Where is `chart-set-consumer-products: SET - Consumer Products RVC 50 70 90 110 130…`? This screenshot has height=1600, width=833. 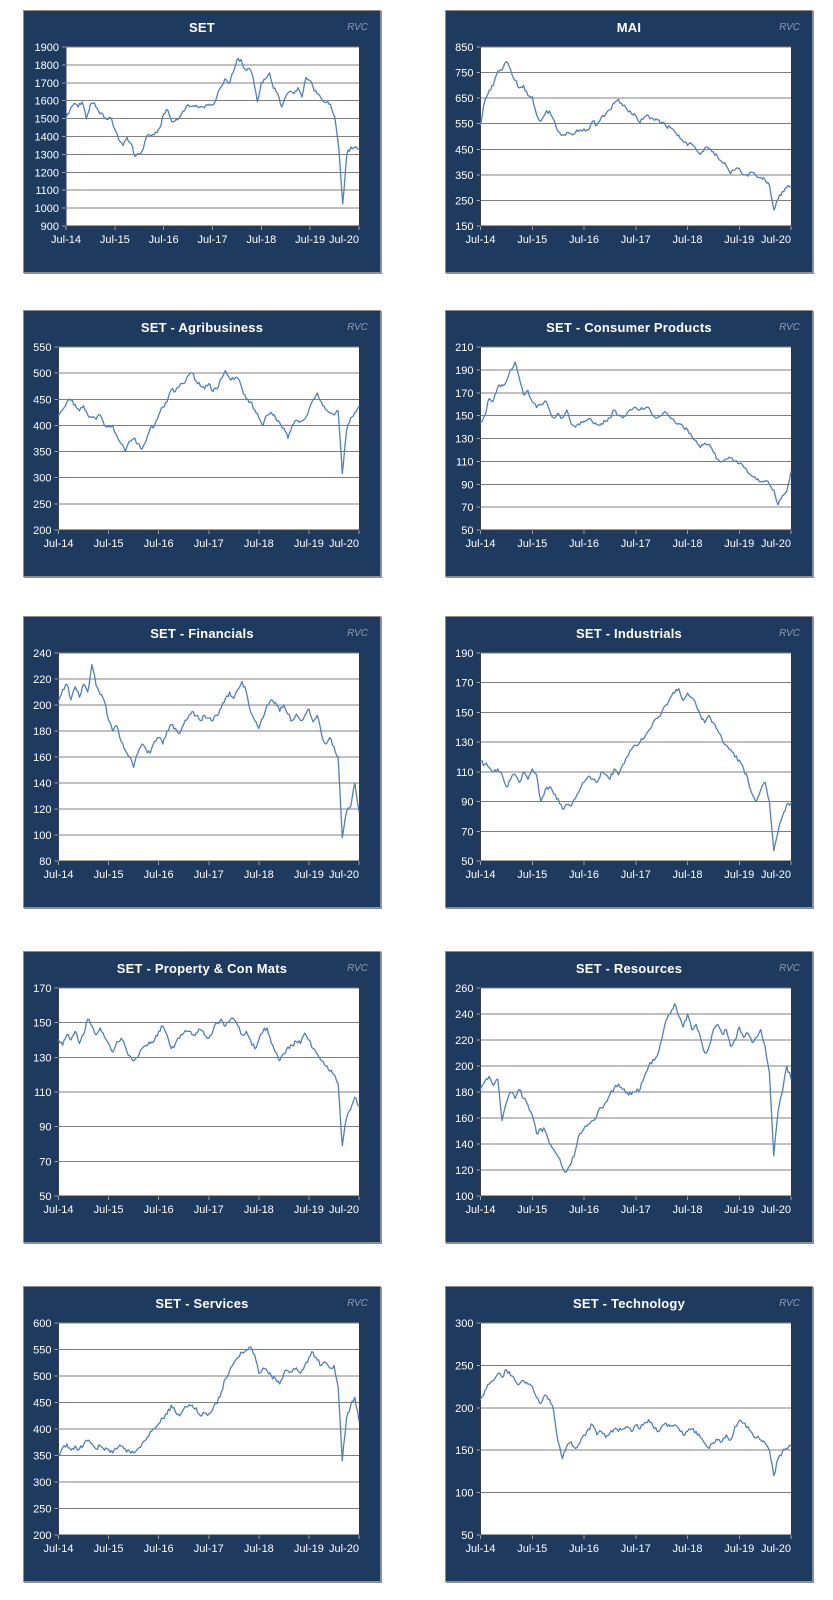
chart-set-consumer-products: SET - Consumer Products RVC 50 70 90 110 130… is located at coordinates (629, 443).